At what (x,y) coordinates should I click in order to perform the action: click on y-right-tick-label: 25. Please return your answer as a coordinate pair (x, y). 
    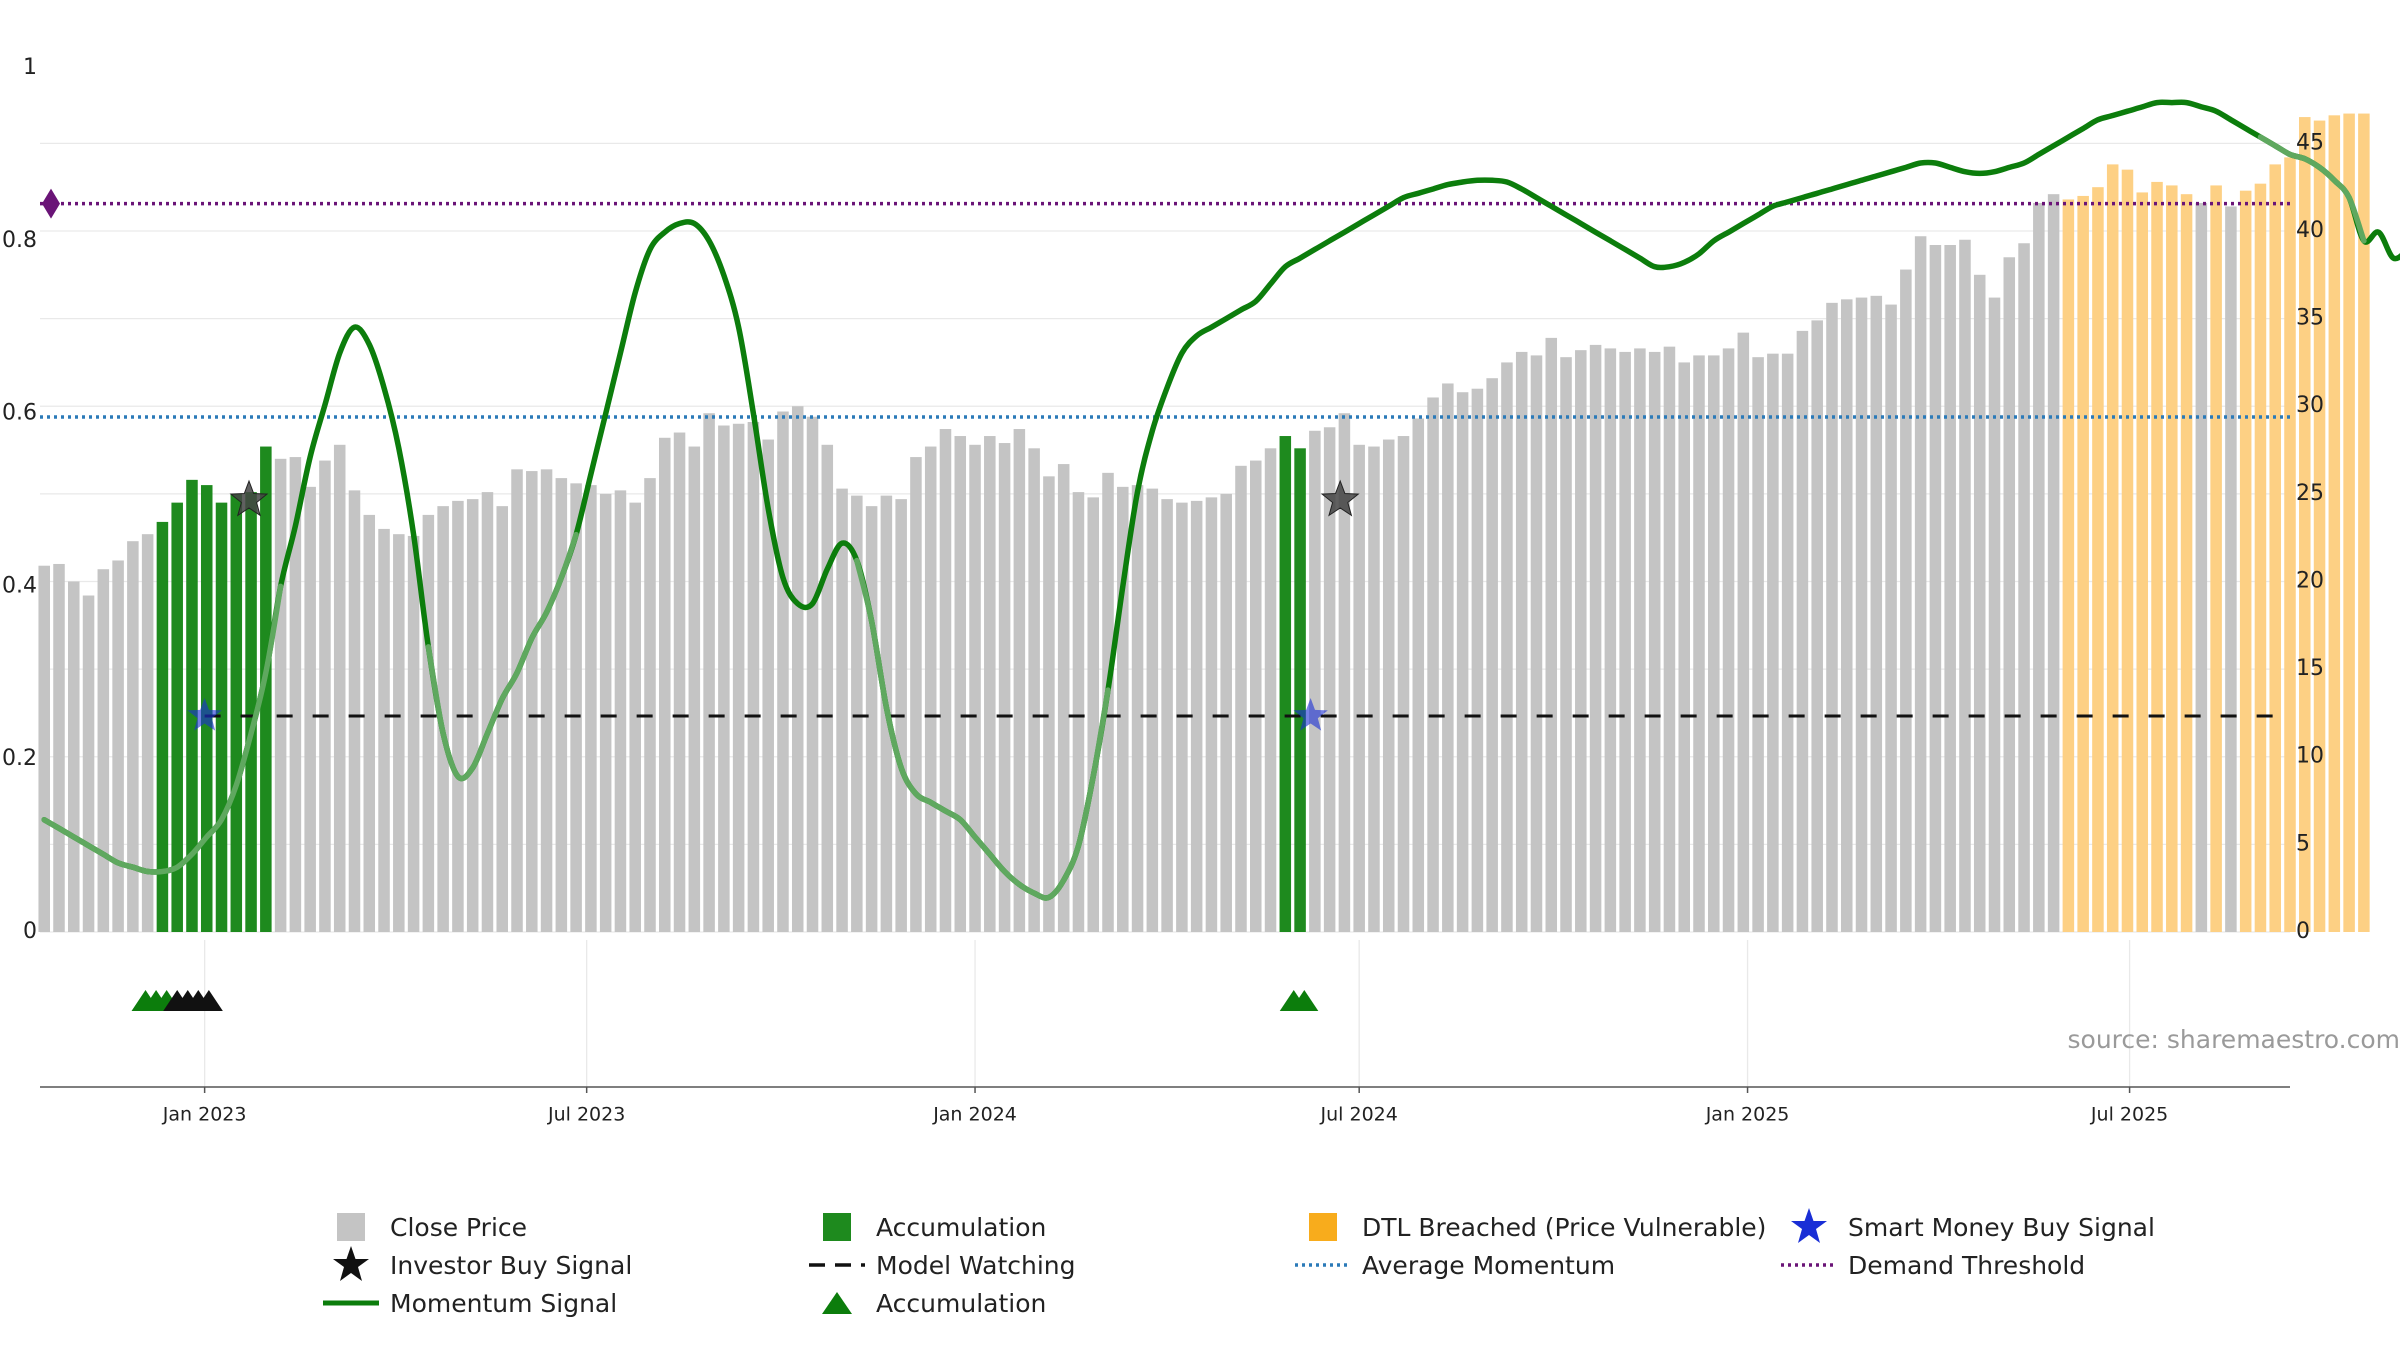
    Looking at the image, I should click on (2310, 493).